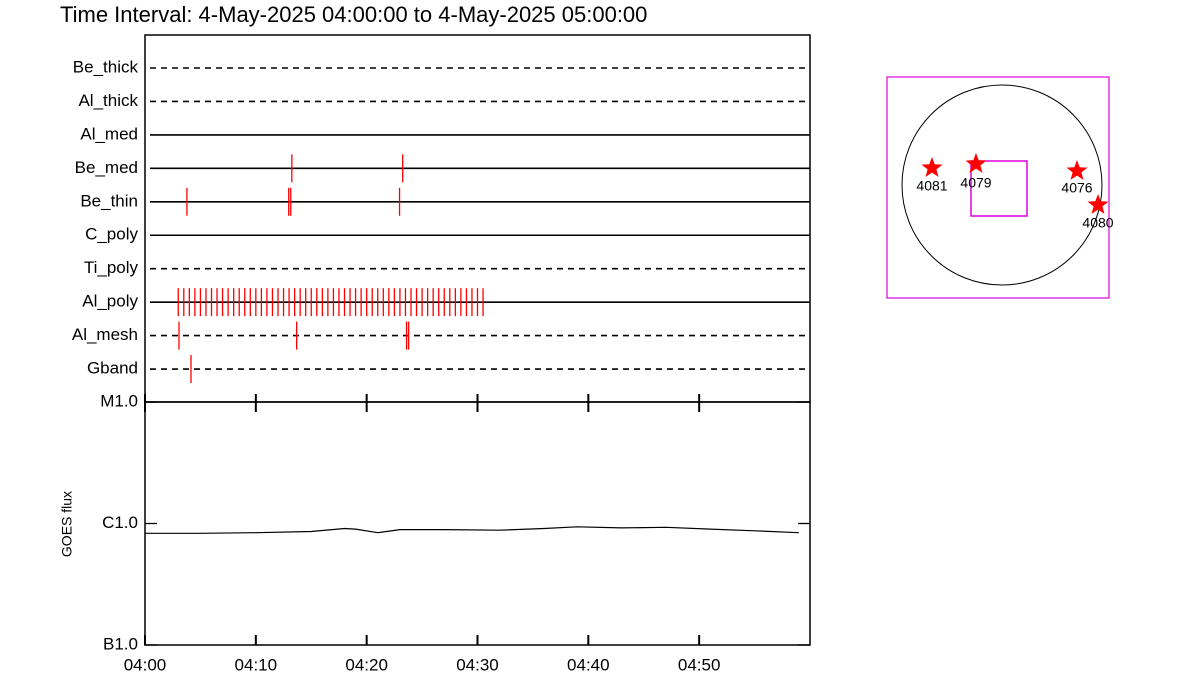 The image size is (1200, 700). I want to click on solar-limb, so click(1002, 185).